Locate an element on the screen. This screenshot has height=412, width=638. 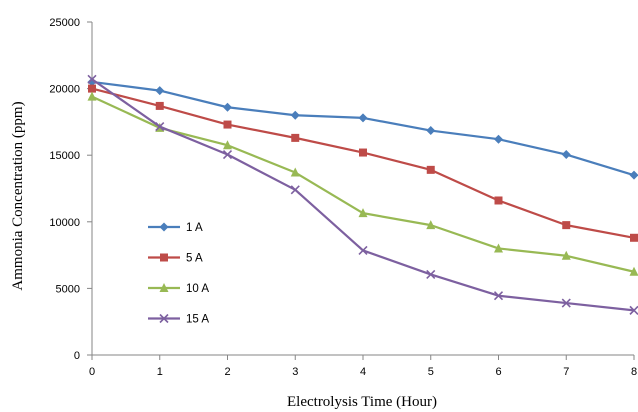
x-tick-label: 3 is located at coordinates (295, 372).